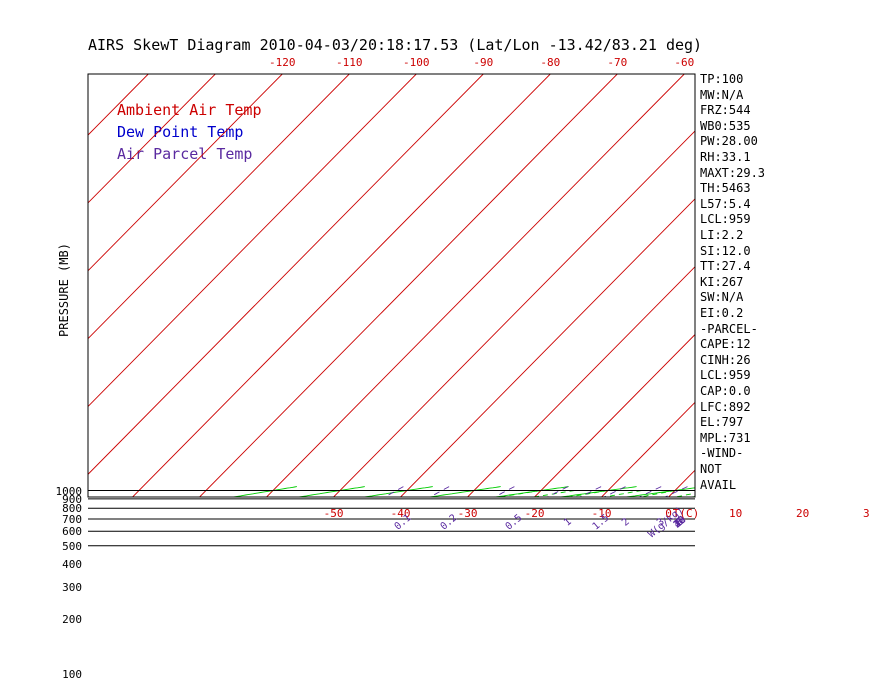  Describe the element at coordinates (721, 453) in the screenshot. I see `index-value: -WIND-` at that location.